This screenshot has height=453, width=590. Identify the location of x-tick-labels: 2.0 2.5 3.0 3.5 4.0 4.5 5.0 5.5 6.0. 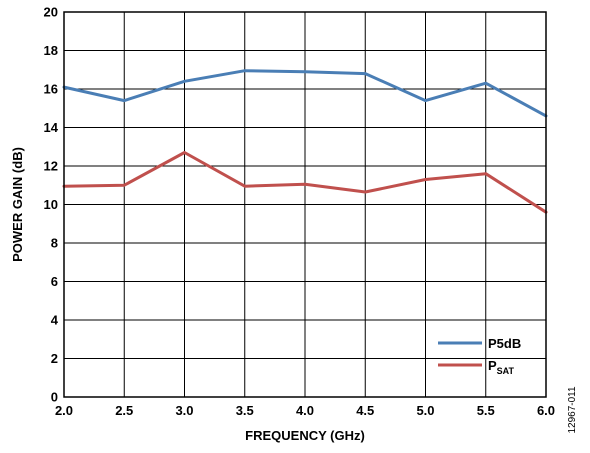
(305, 410).